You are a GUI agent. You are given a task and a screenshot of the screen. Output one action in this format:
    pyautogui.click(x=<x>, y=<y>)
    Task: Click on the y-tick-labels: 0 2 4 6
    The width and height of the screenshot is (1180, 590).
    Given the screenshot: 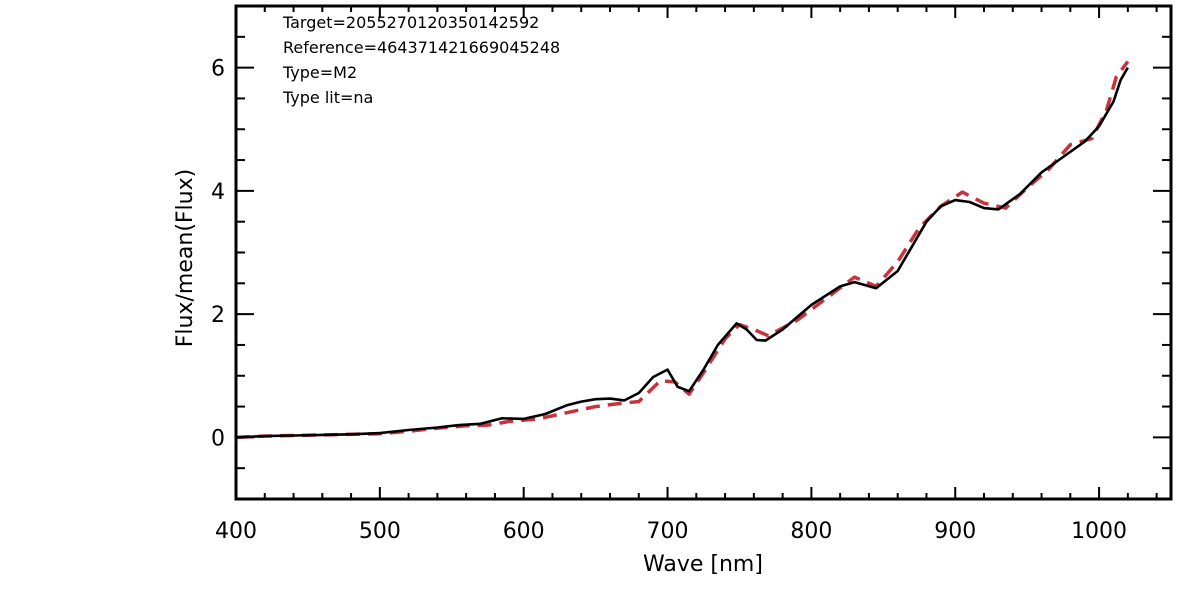 What is the action you would take?
    pyautogui.click(x=218, y=254)
    